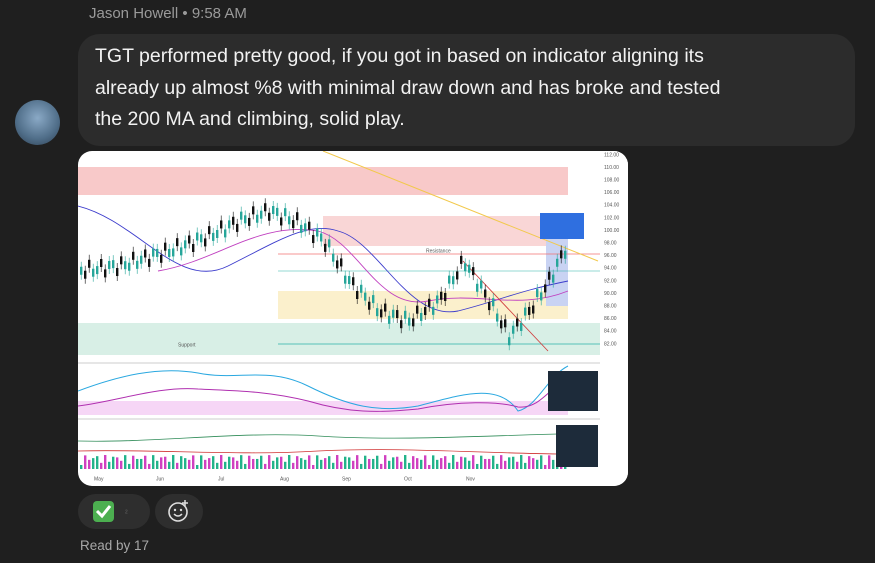 The height and width of the screenshot is (563, 875). What do you see at coordinates (610, 244) in the screenshot?
I see `price-label: 98.00` at bounding box center [610, 244].